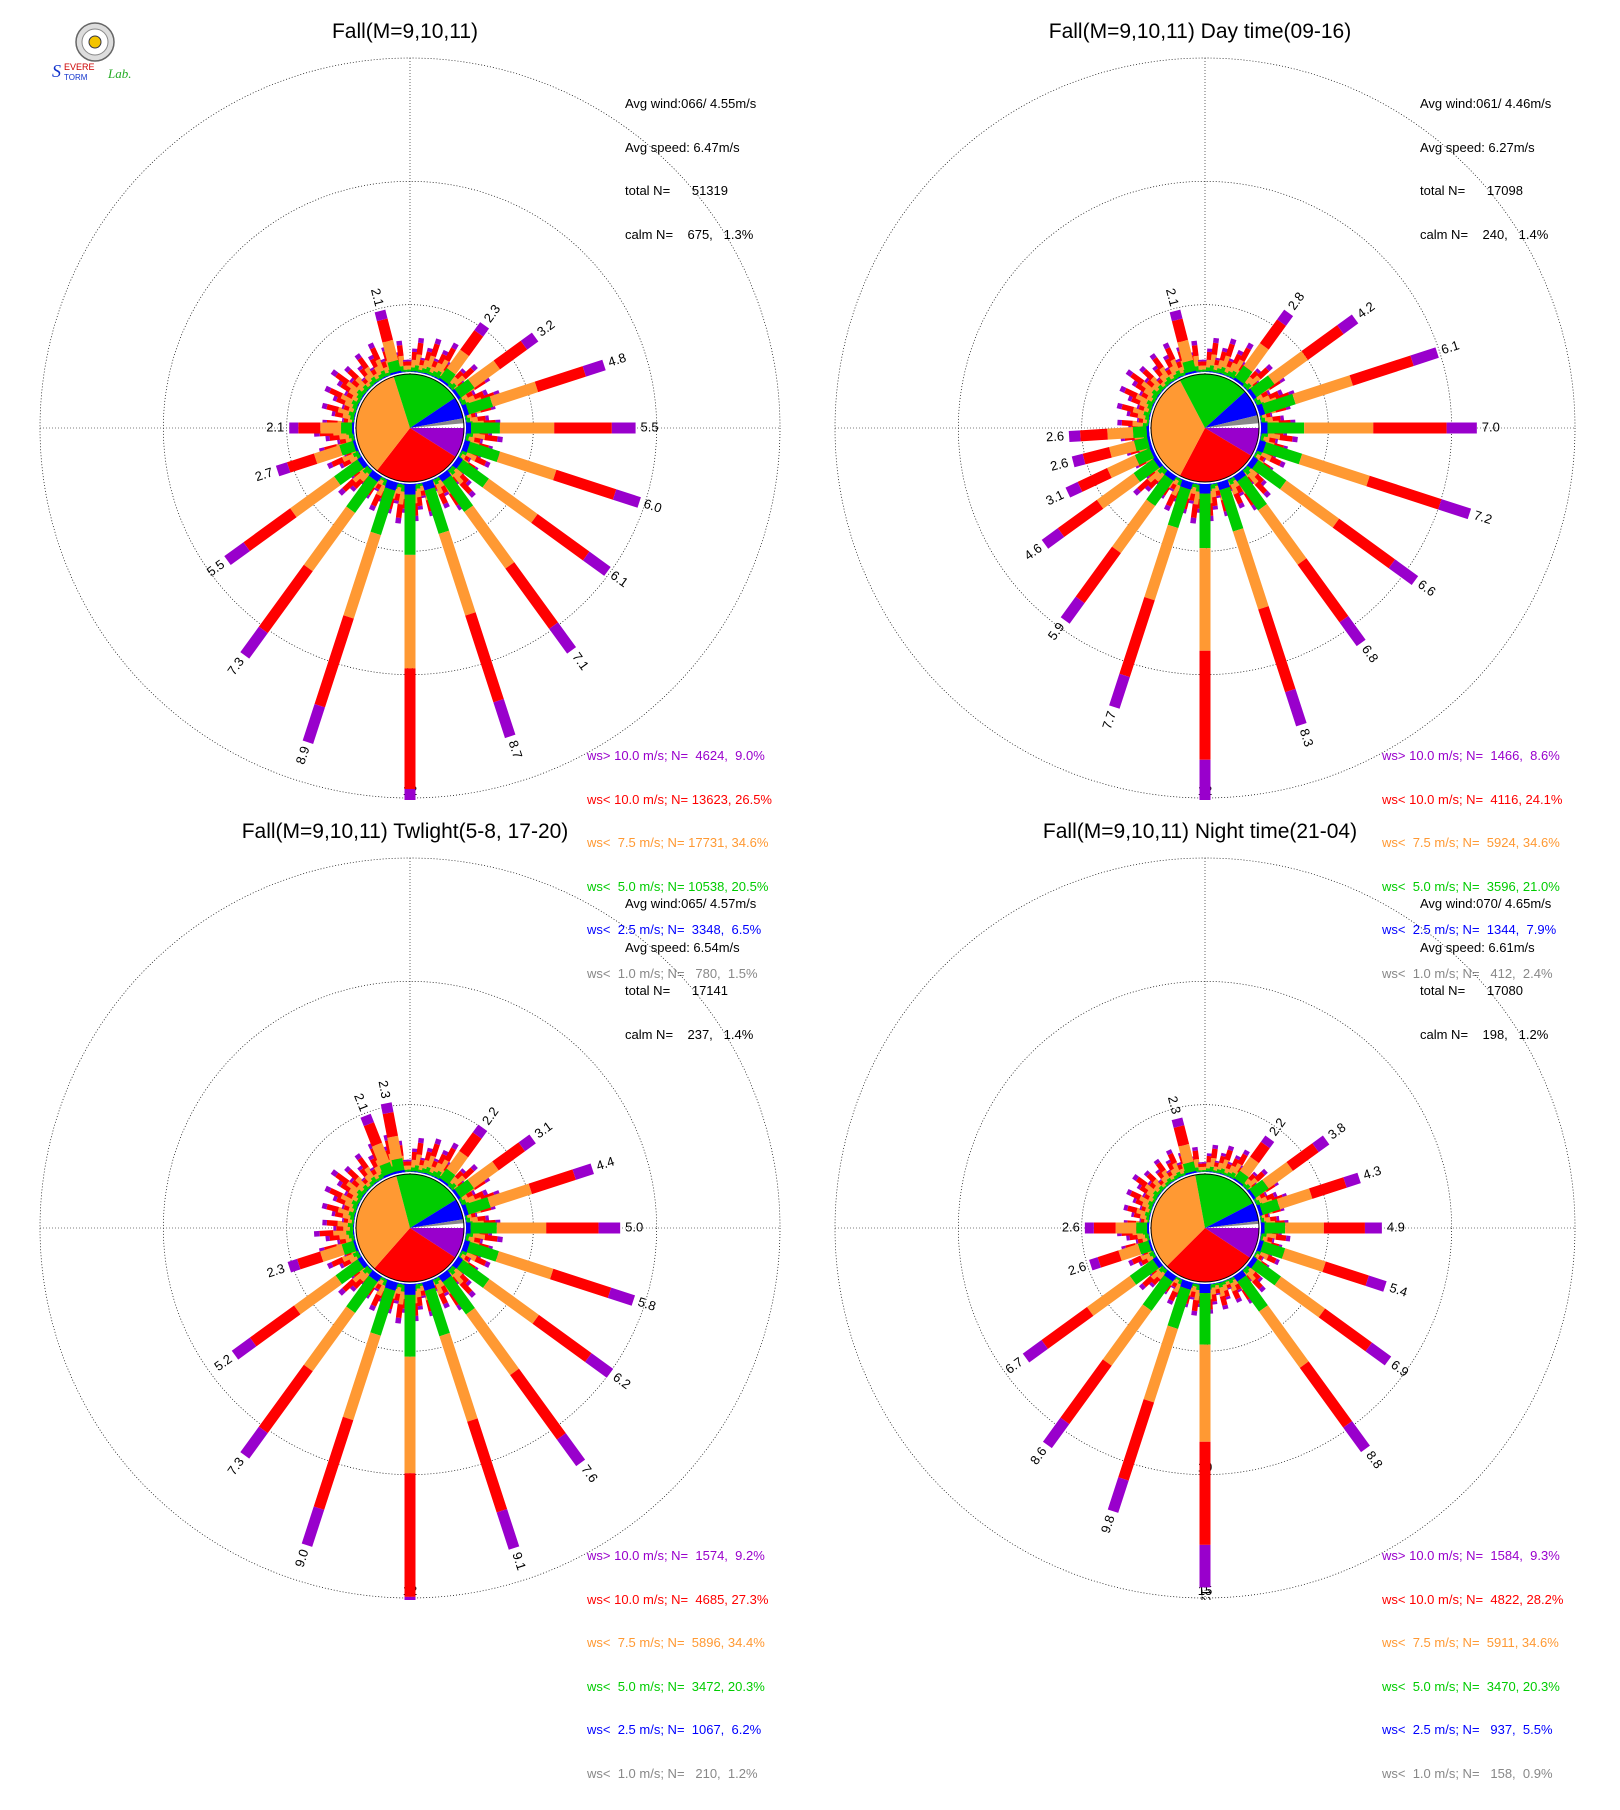 This screenshot has height=1810, width=1620. What do you see at coordinates (1485, 191) in the screenshot?
I see `total-n: total N= 17098` at bounding box center [1485, 191].